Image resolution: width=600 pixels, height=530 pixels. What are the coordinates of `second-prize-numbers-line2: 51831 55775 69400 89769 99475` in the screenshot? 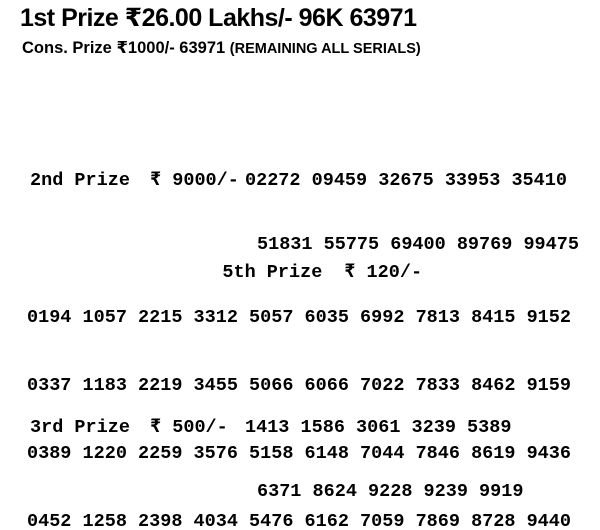 It's located at (418, 244).